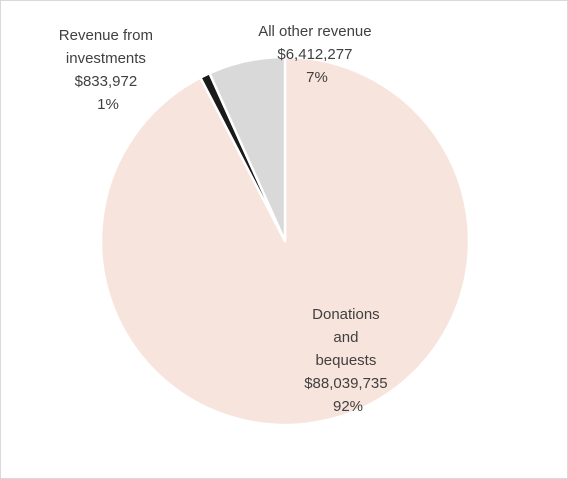 The width and height of the screenshot is (568, 479). What do you see at coordinates (348, 360) in the screenshot?
I see `data-label-donations: Donations and bequests $88,039,735 92%` at bounding box center [348, 360].